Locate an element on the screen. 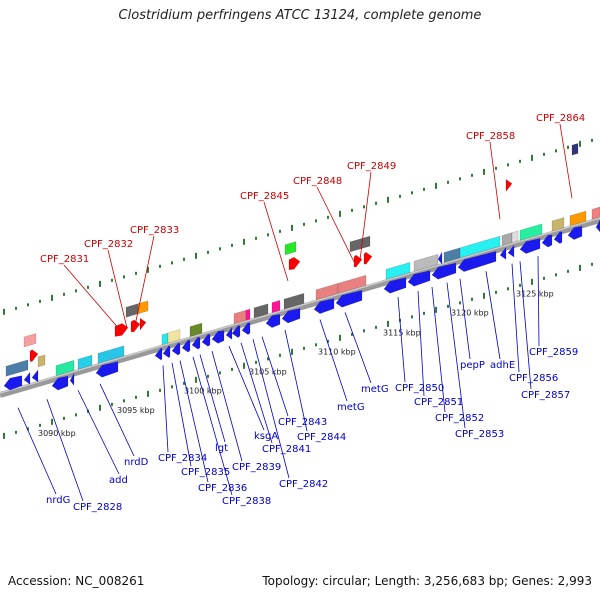  accession-text: Accession: NC_008261 is located at coordinates (76, 581).